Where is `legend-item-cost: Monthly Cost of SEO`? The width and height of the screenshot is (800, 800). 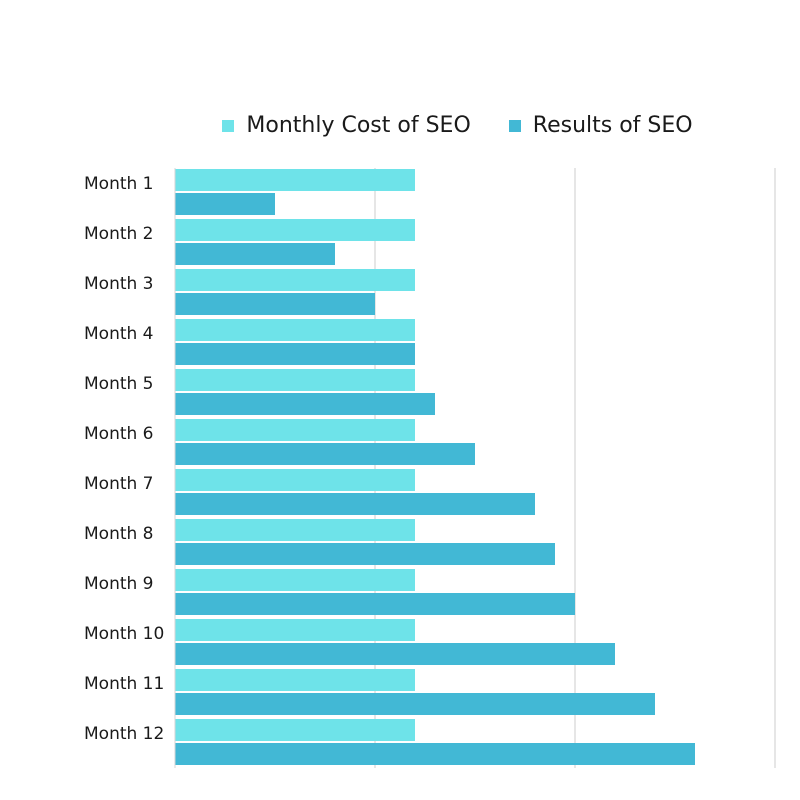 legend-item-cost: Monthly Cost of SEO is located at coordinates (346, 125).